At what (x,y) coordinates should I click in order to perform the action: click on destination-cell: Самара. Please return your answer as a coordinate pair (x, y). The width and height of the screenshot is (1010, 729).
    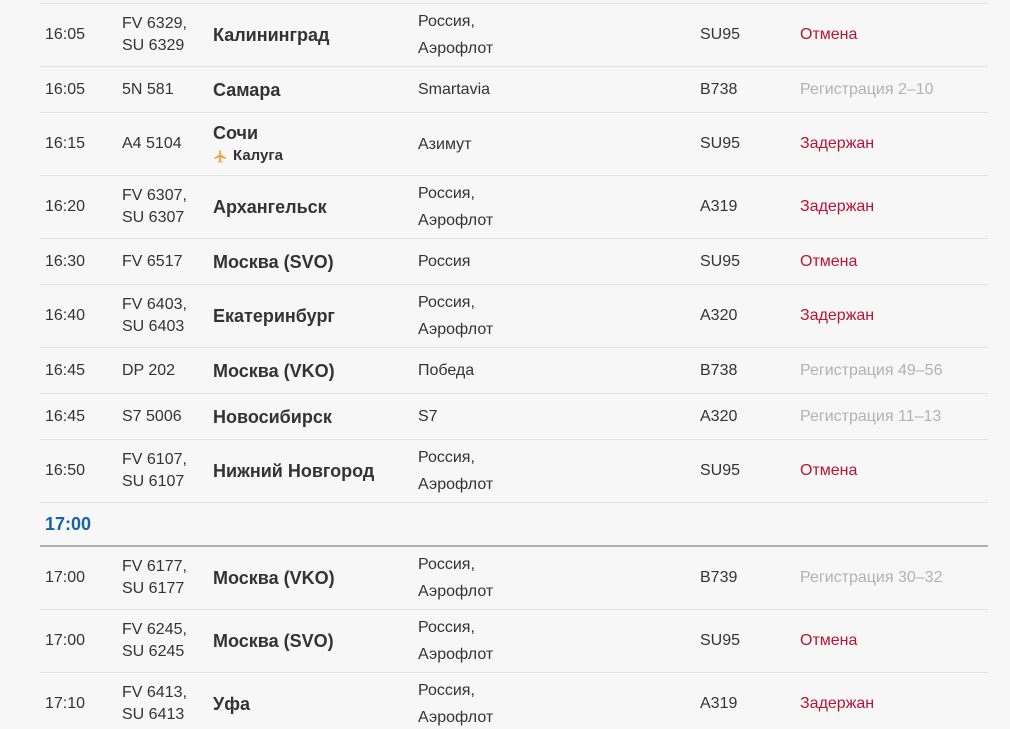
    Looking at the image, I should click on (315, 90).